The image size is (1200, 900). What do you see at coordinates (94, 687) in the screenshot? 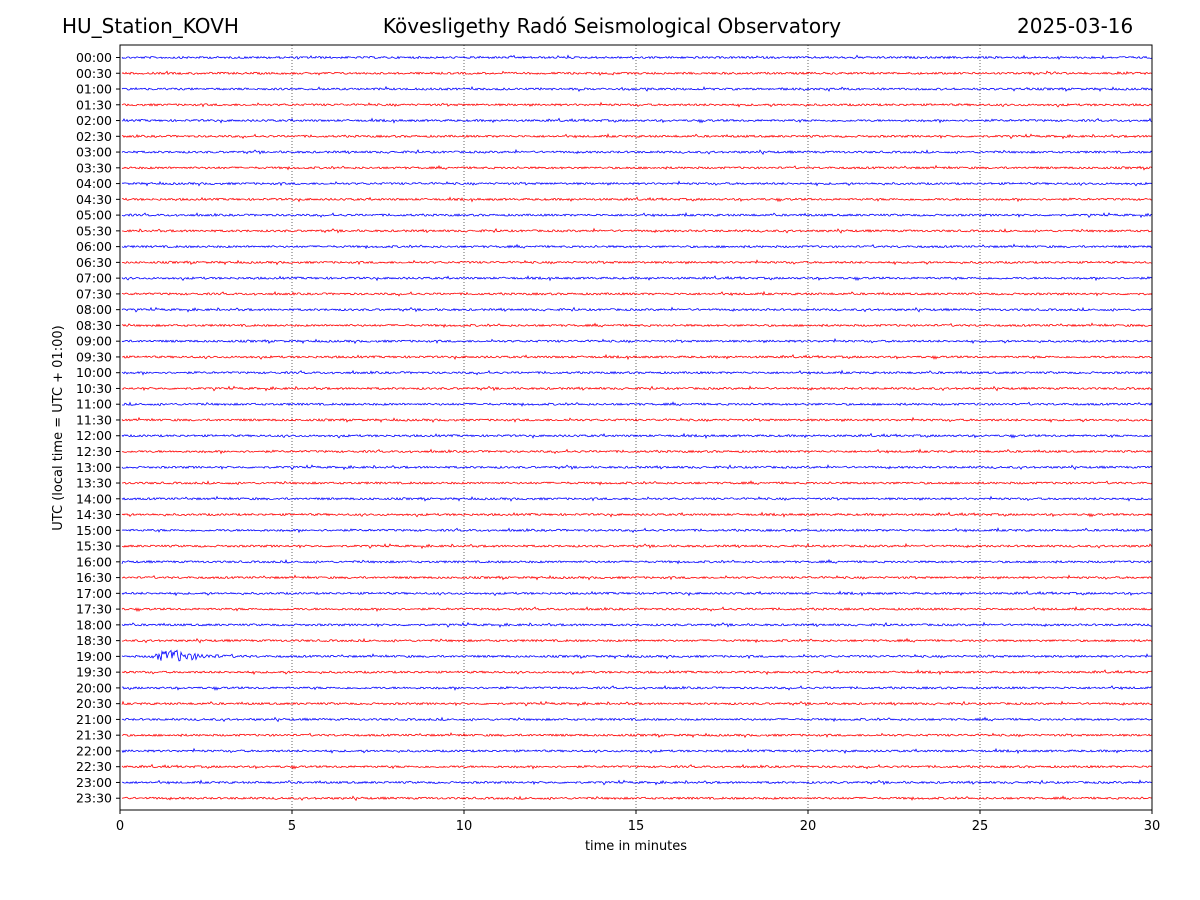
I see `y-tick-label: 20:00` at bounding box center [94, 687].